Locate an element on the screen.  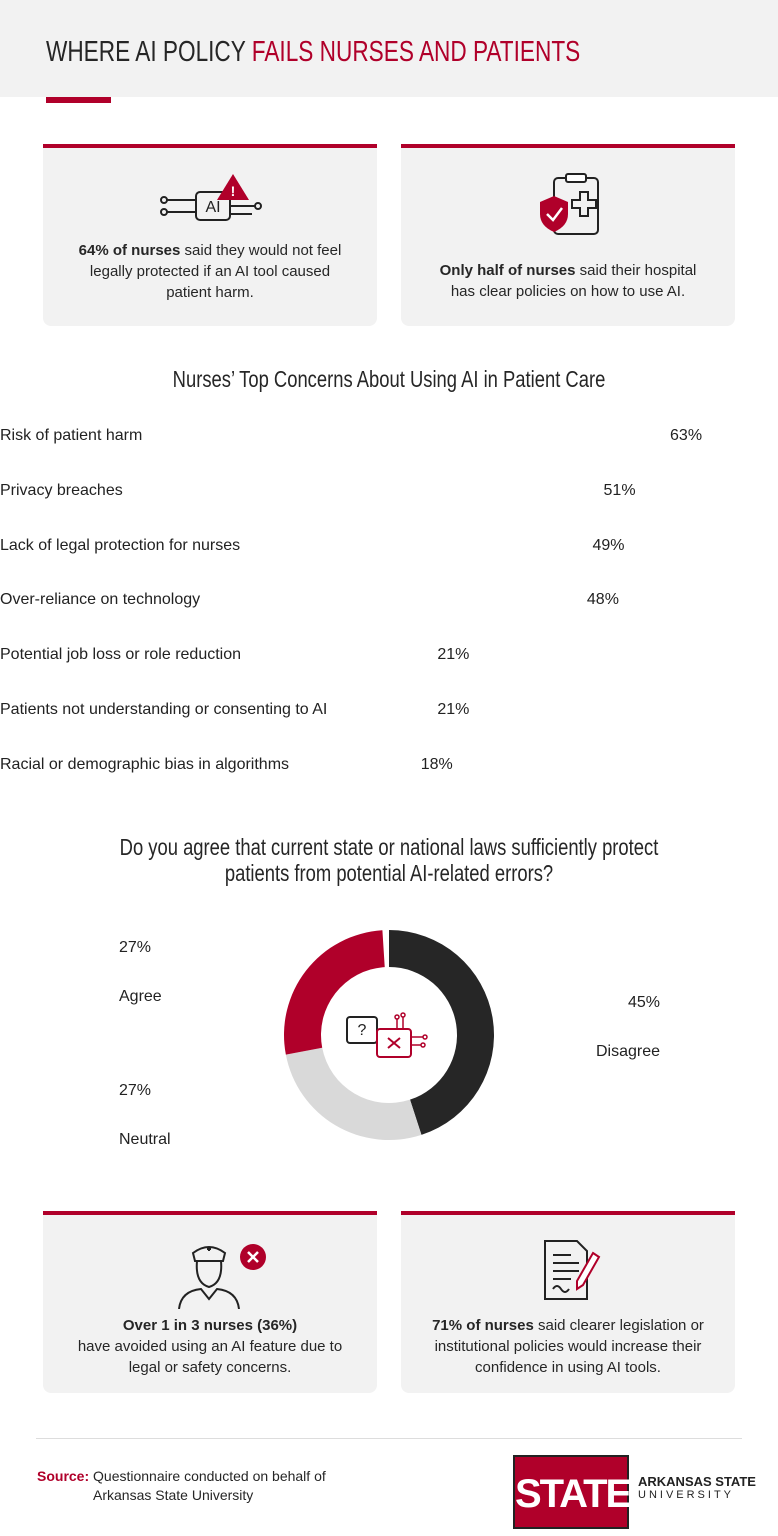
ai-icon: AI ! is located at coordinates (211, 197).